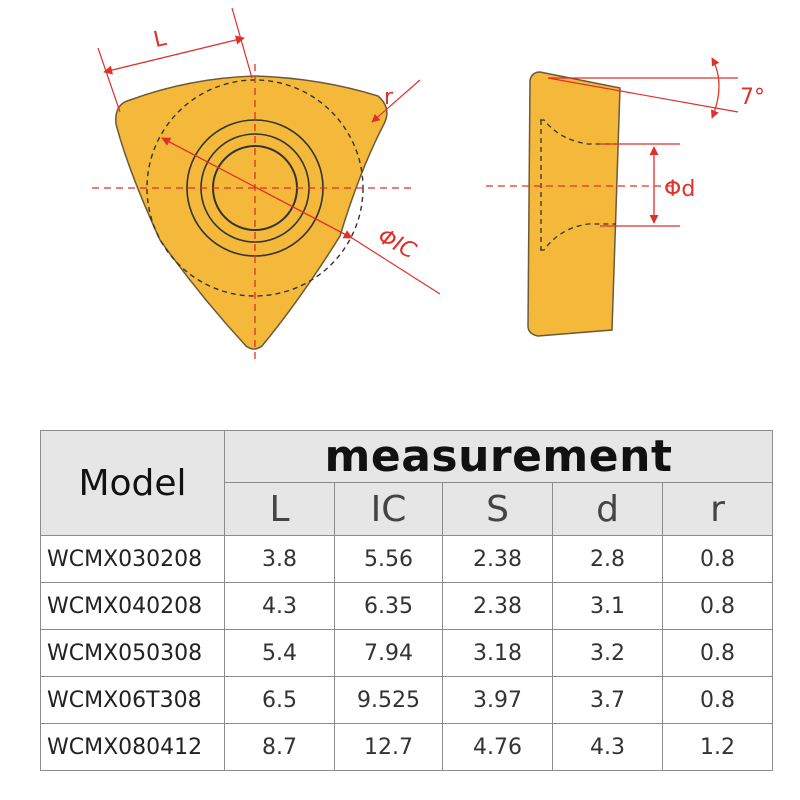  Describe the element at coordinates (388, 559) in the screenshot. I see `value-cell: 5.56` at that location.